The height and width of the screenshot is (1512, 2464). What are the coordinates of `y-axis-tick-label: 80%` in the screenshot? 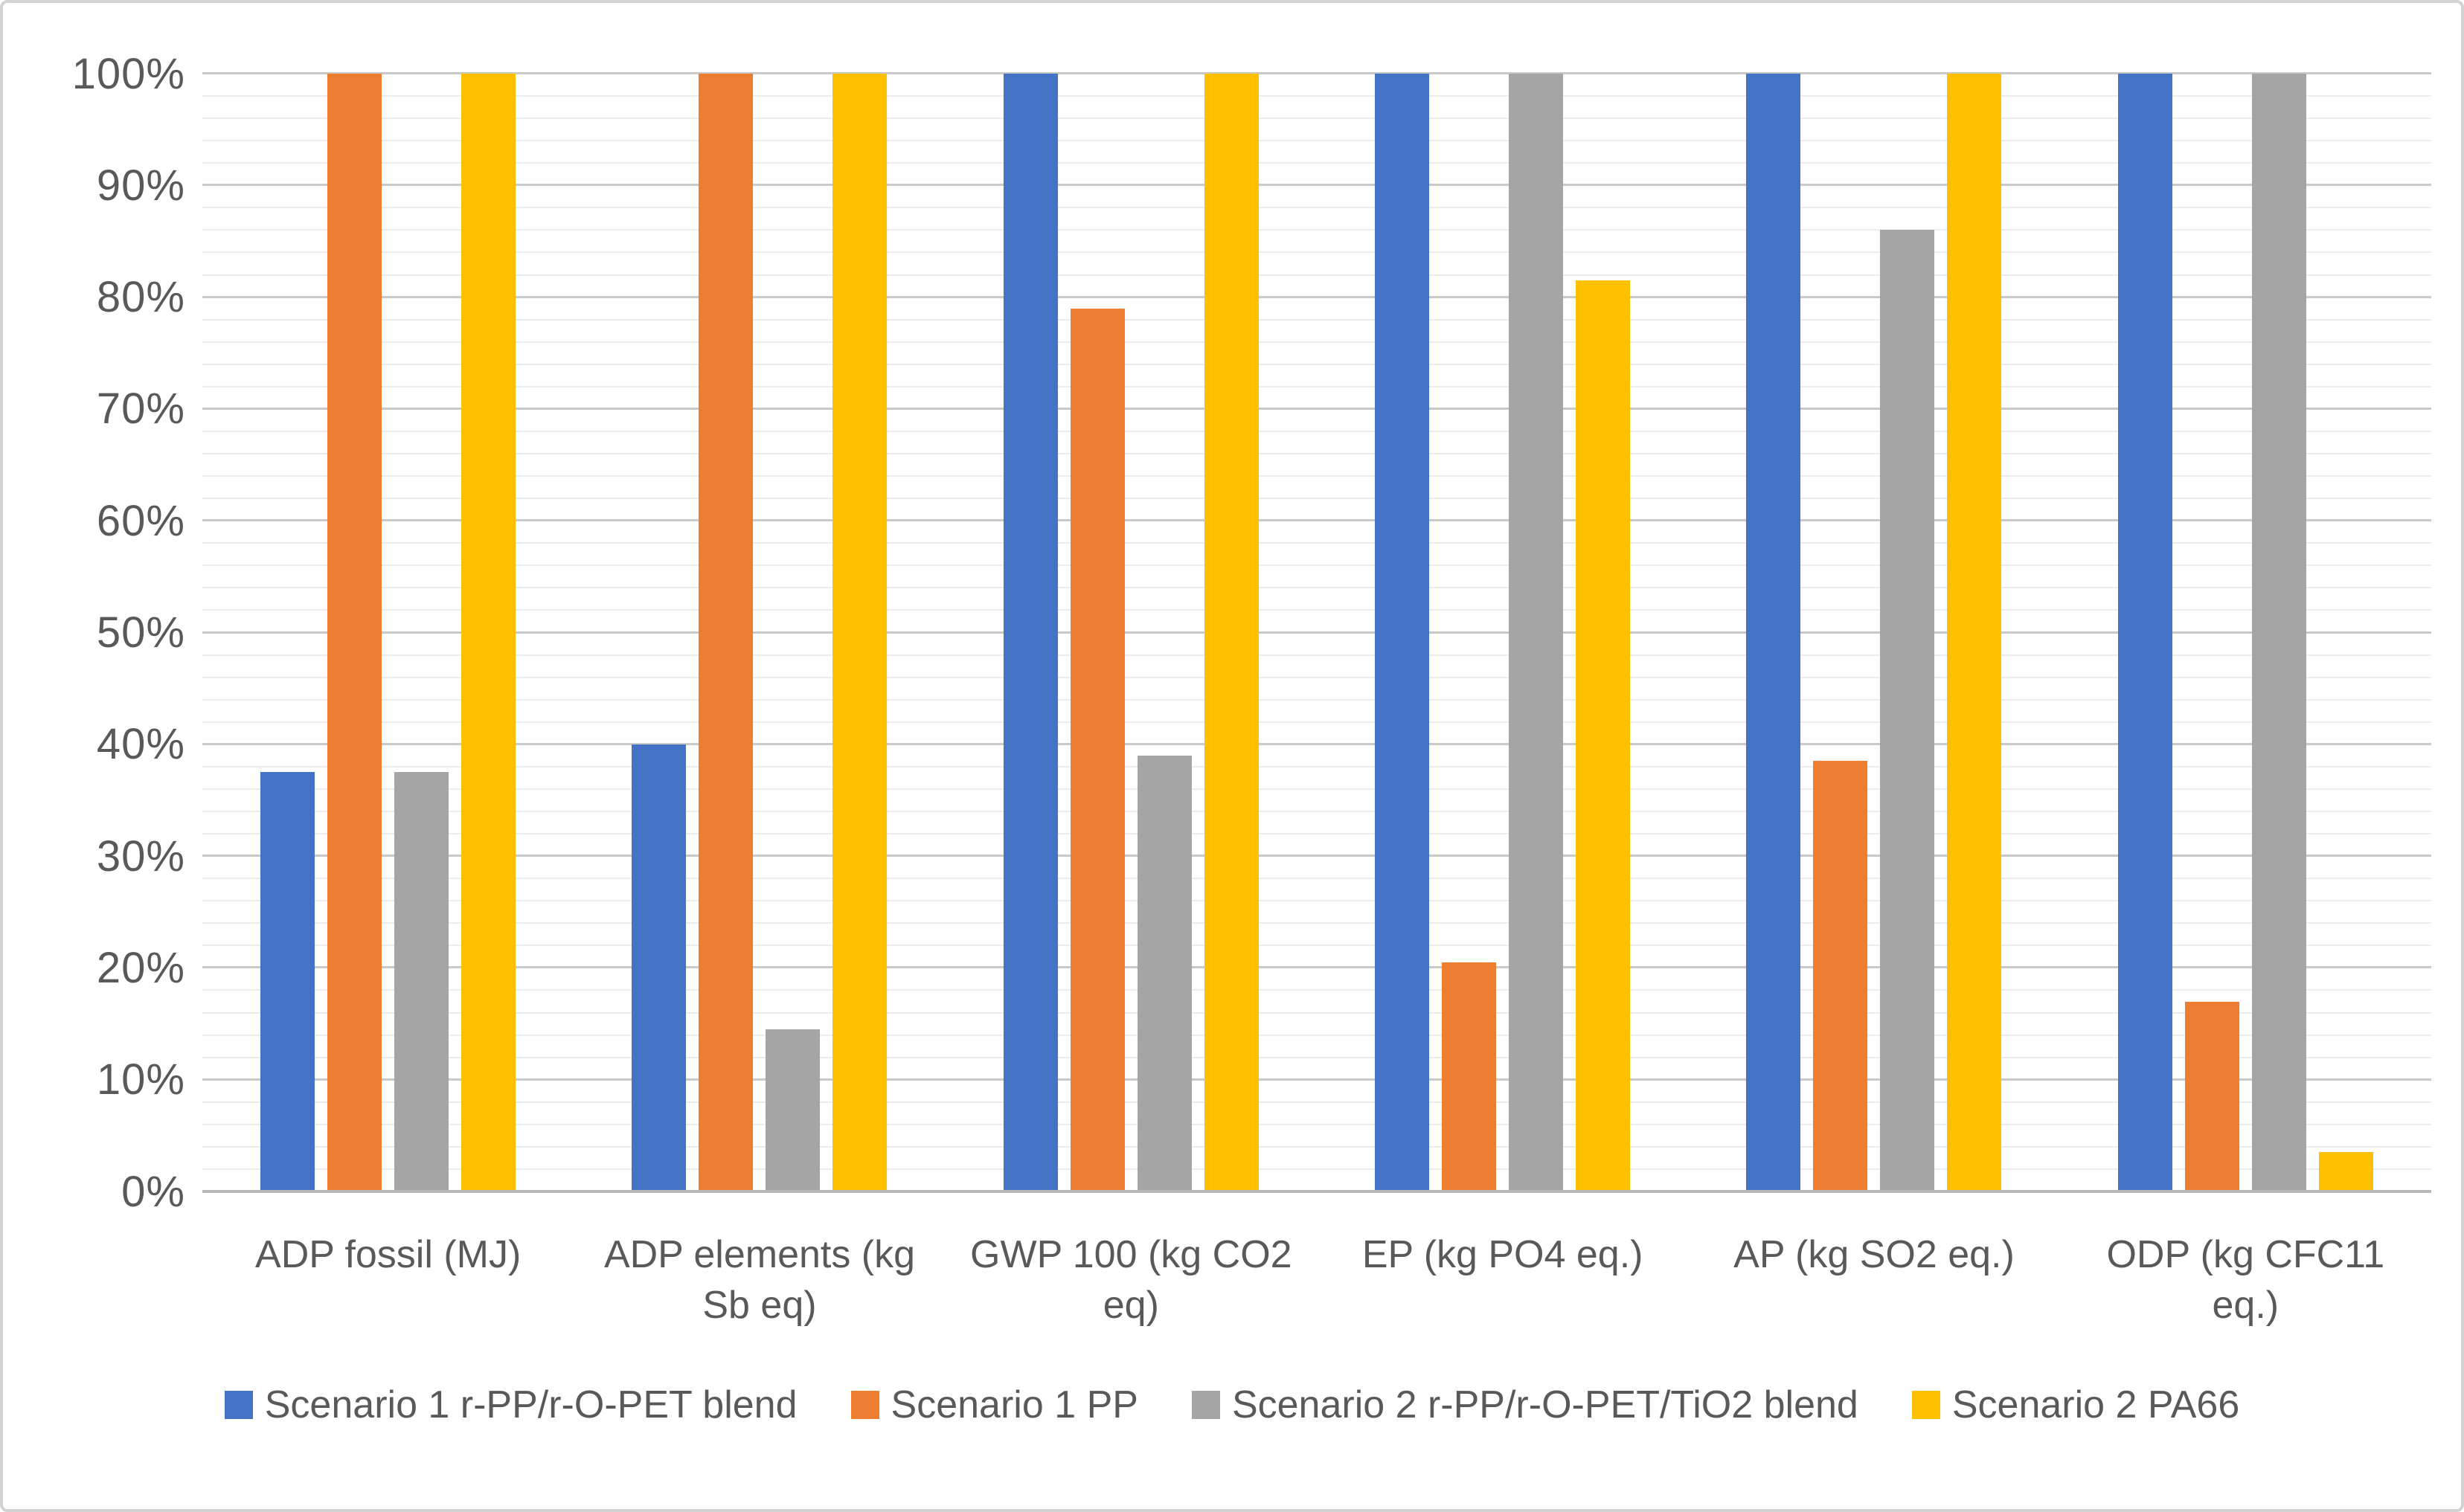 It's located at (140, 297).